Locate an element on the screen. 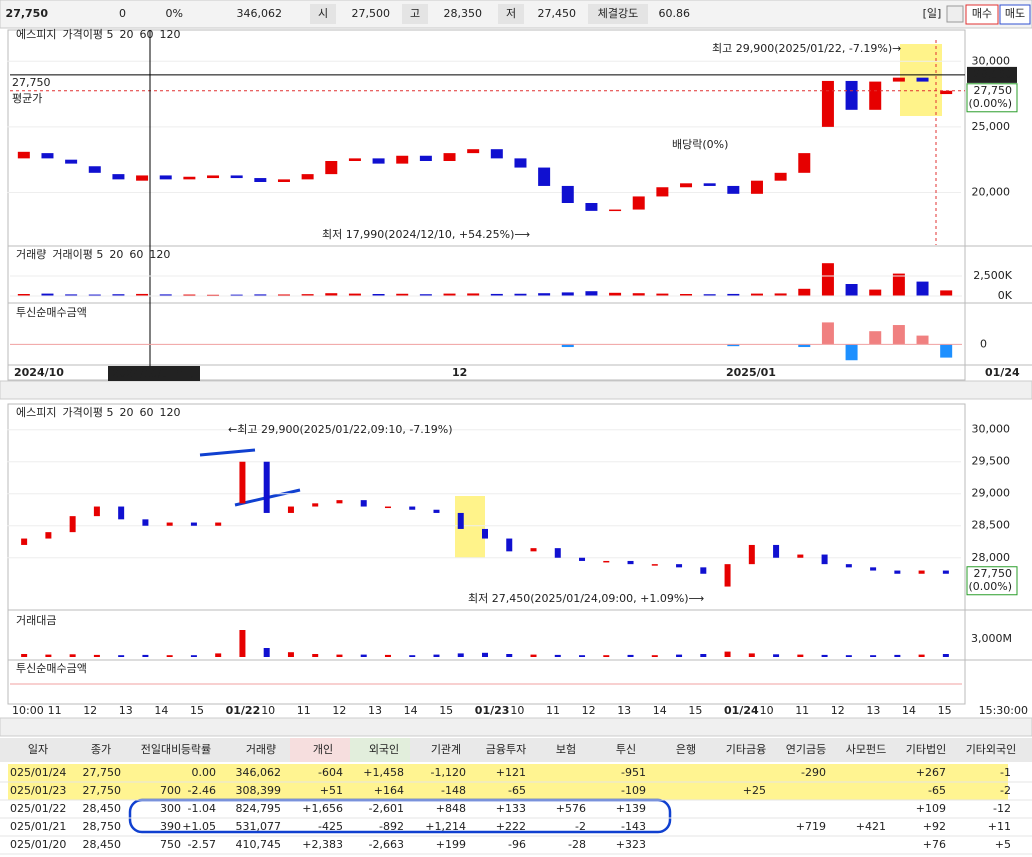 The image size is (1032, 857). column-header: 일자 is located at coordinates (38, 749).